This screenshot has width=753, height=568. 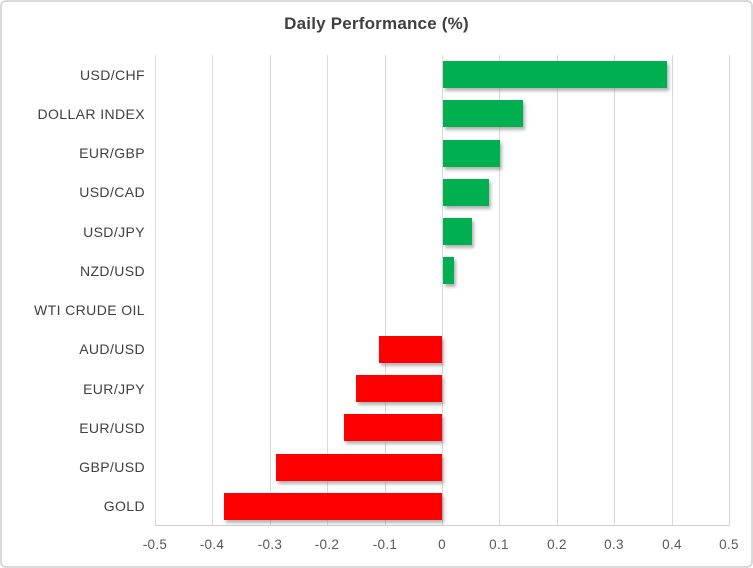 I want to click on category-label-eur-usd: EUR/USD, so click(x=112, y=428).